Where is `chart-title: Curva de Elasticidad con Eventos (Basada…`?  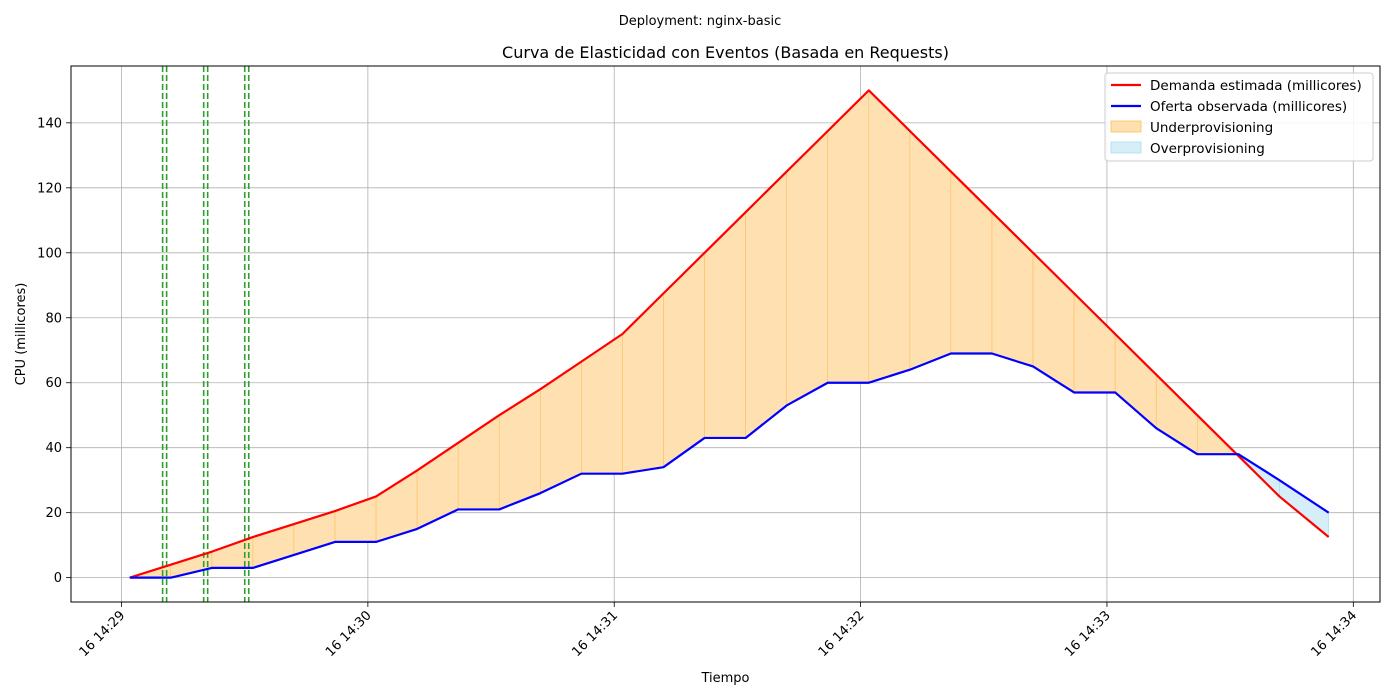 chart-title: Curva de Elasticidad con Eventos (Basada… is located at coordinates (725, 52).